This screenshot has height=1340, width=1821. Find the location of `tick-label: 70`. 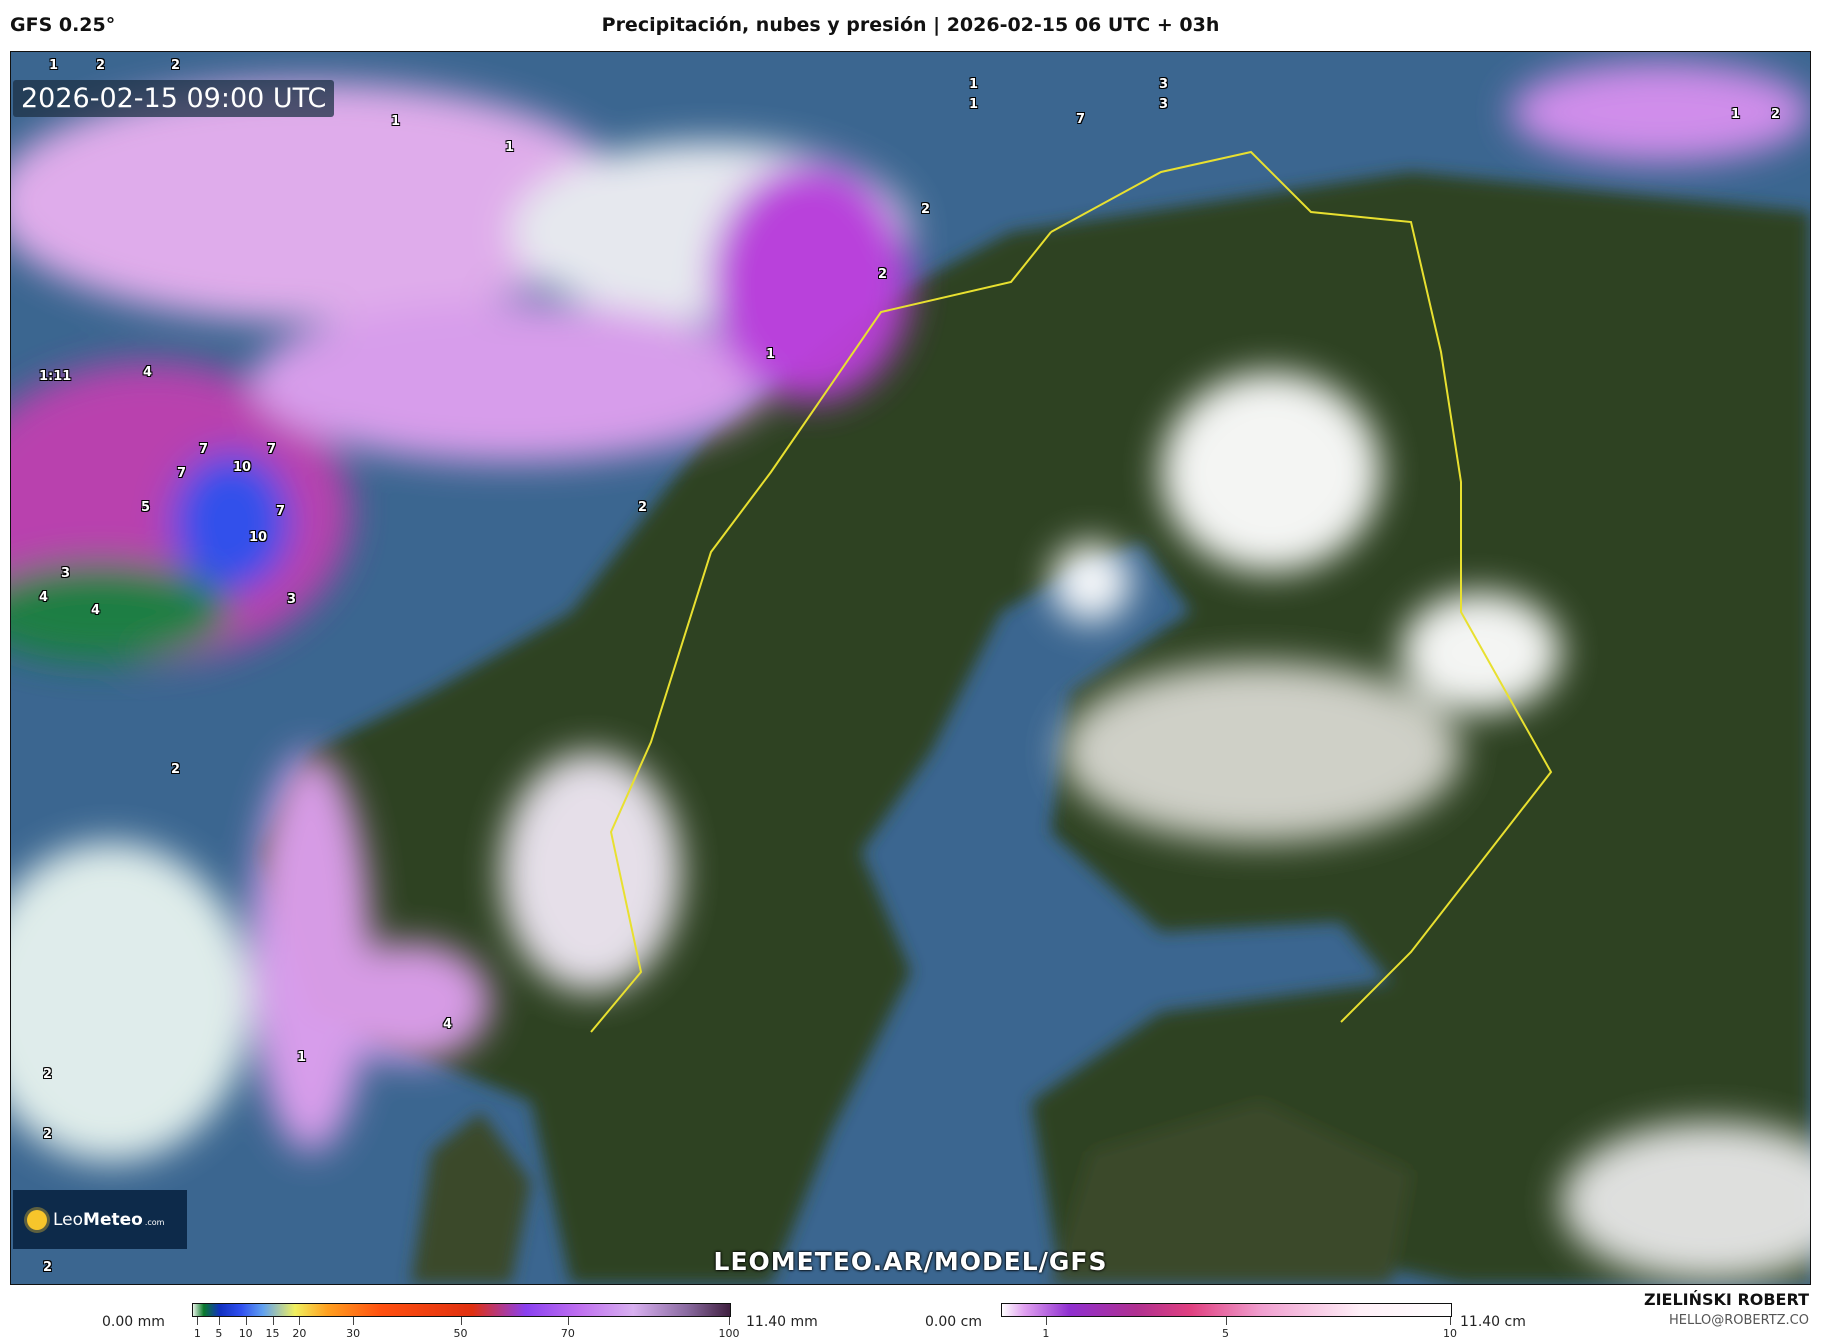

tick-label: 70 is located at coordinates (567, 1333).